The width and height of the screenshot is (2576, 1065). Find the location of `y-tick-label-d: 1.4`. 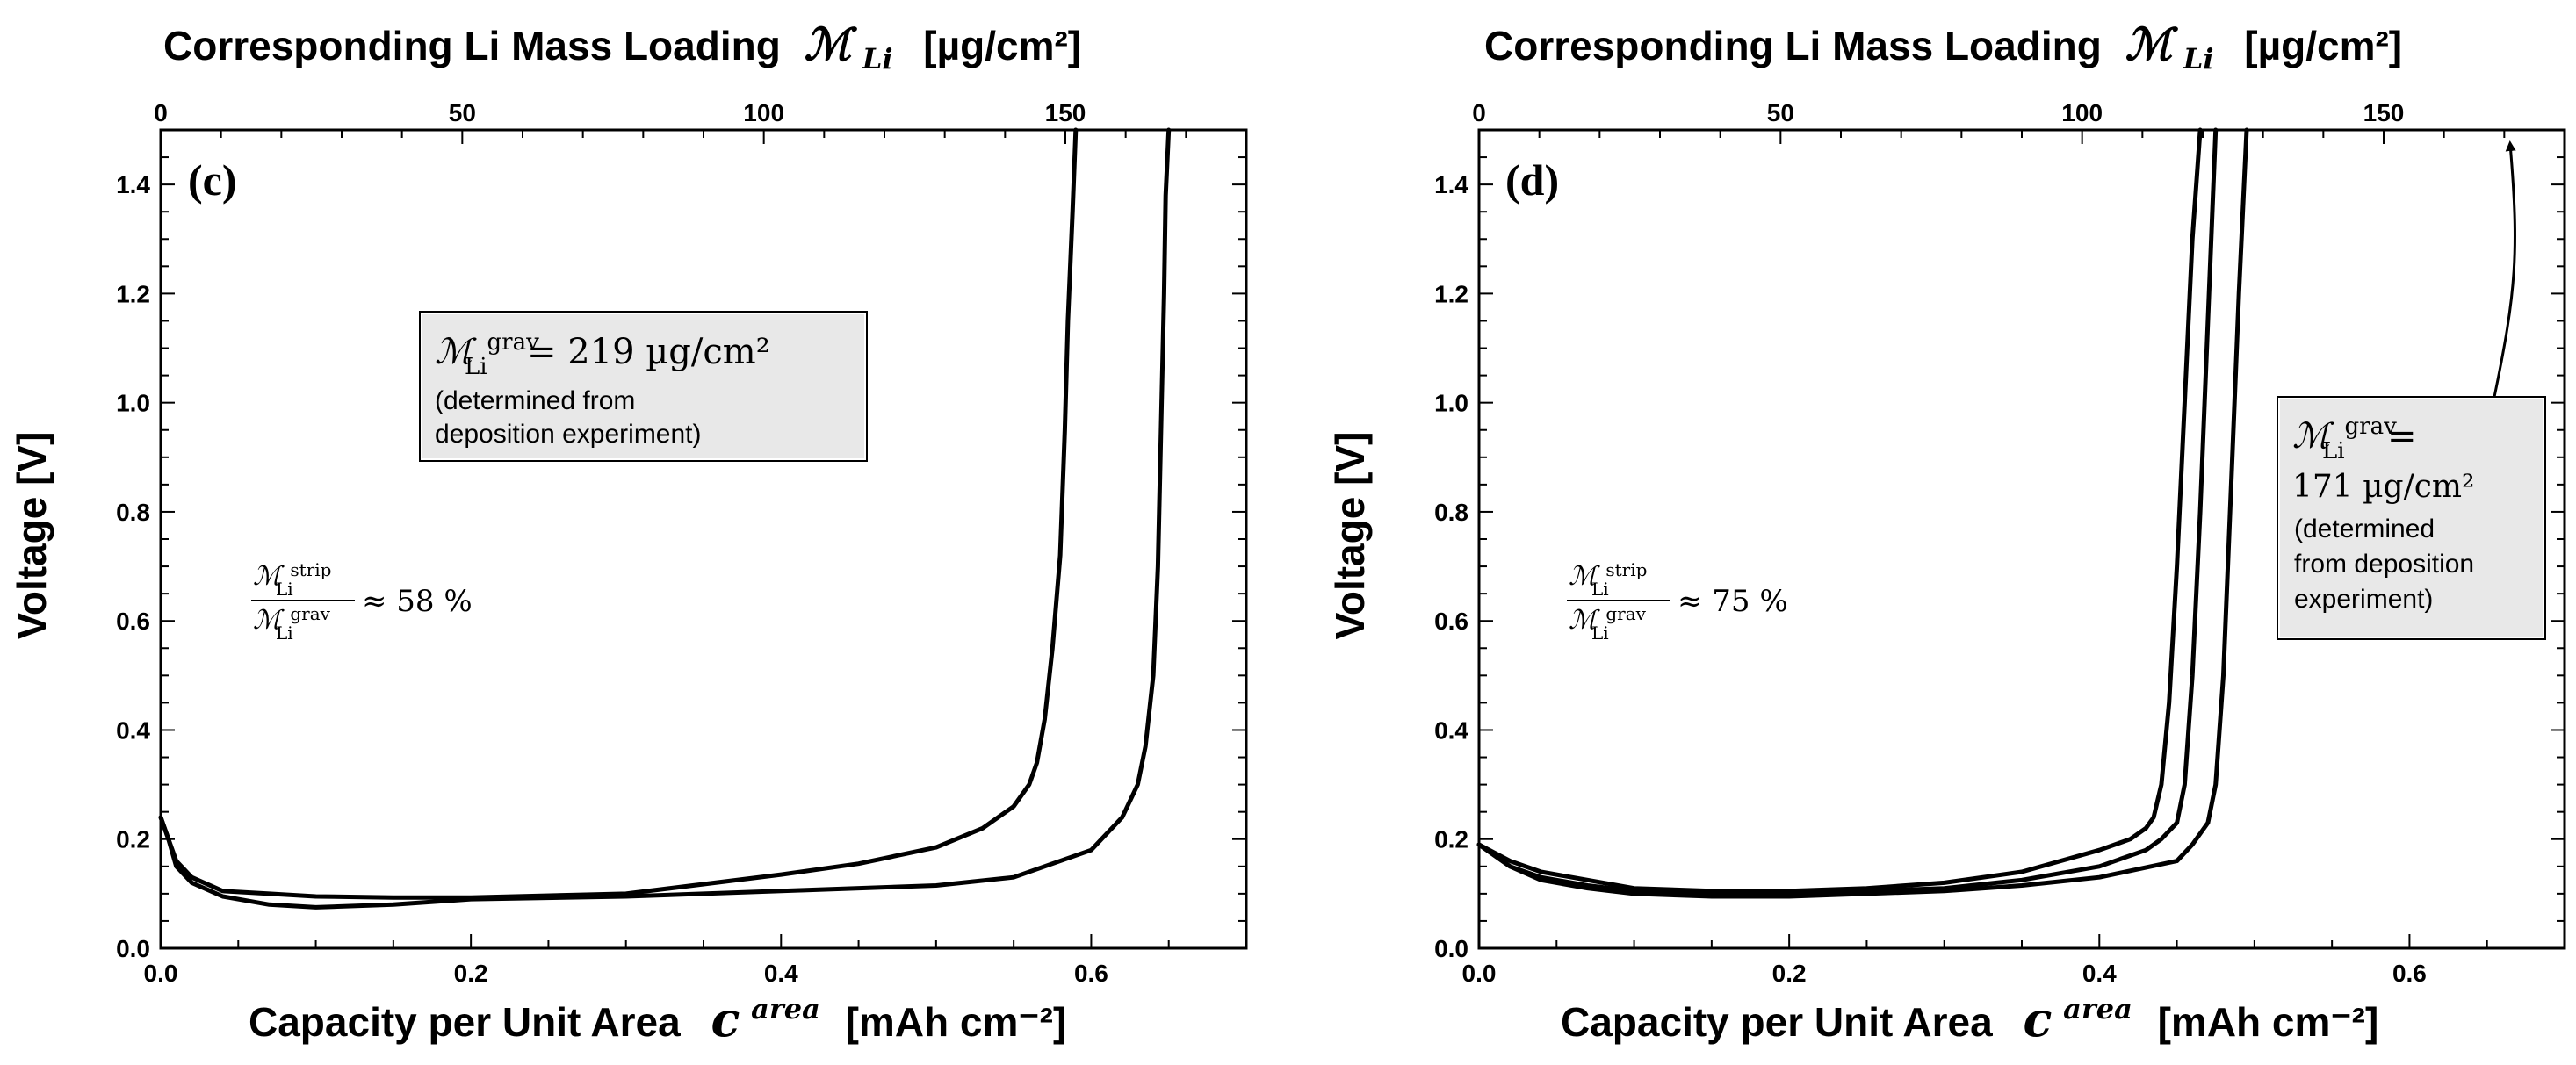

y-tick-label-d: 1.4 is located at coordinates (1451, 184).